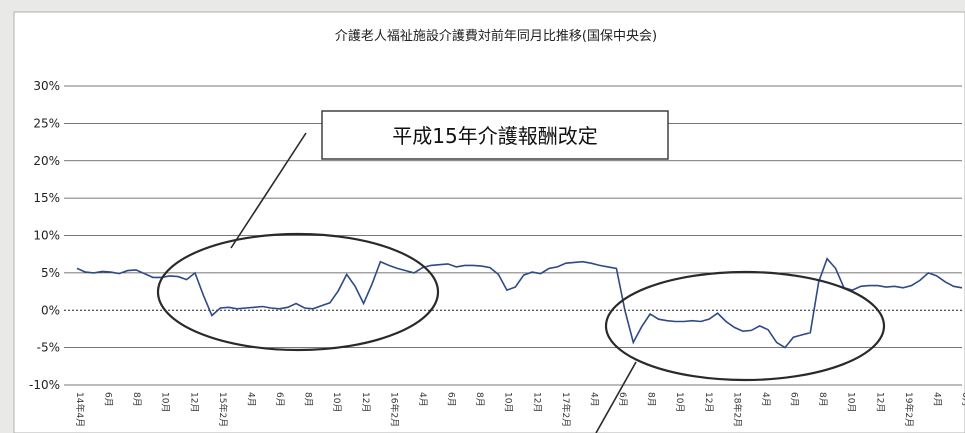  Describe the element at coordinates (223, 409) in the screenshot. I see `x-tick-label: 15年2月` at that location.